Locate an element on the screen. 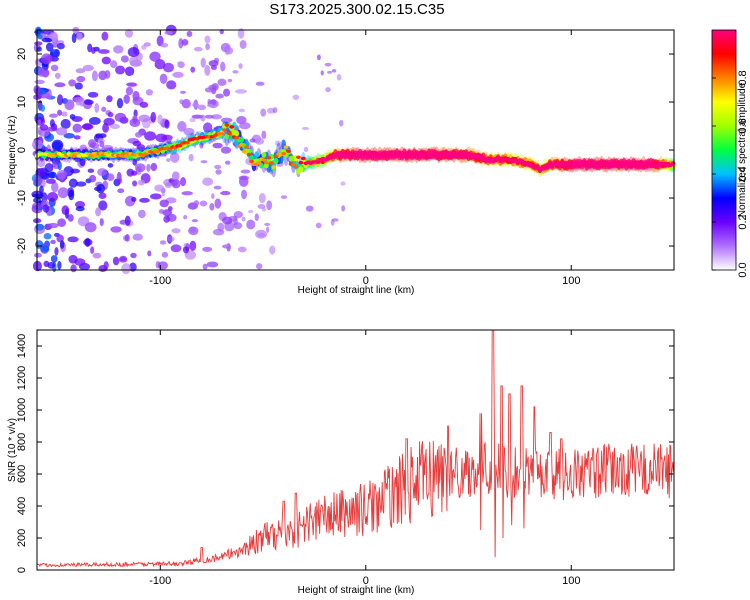 This screenshot has width=750, height=600. spectrogram-y-tick-label: 10 is located at coordinates (22, 102).